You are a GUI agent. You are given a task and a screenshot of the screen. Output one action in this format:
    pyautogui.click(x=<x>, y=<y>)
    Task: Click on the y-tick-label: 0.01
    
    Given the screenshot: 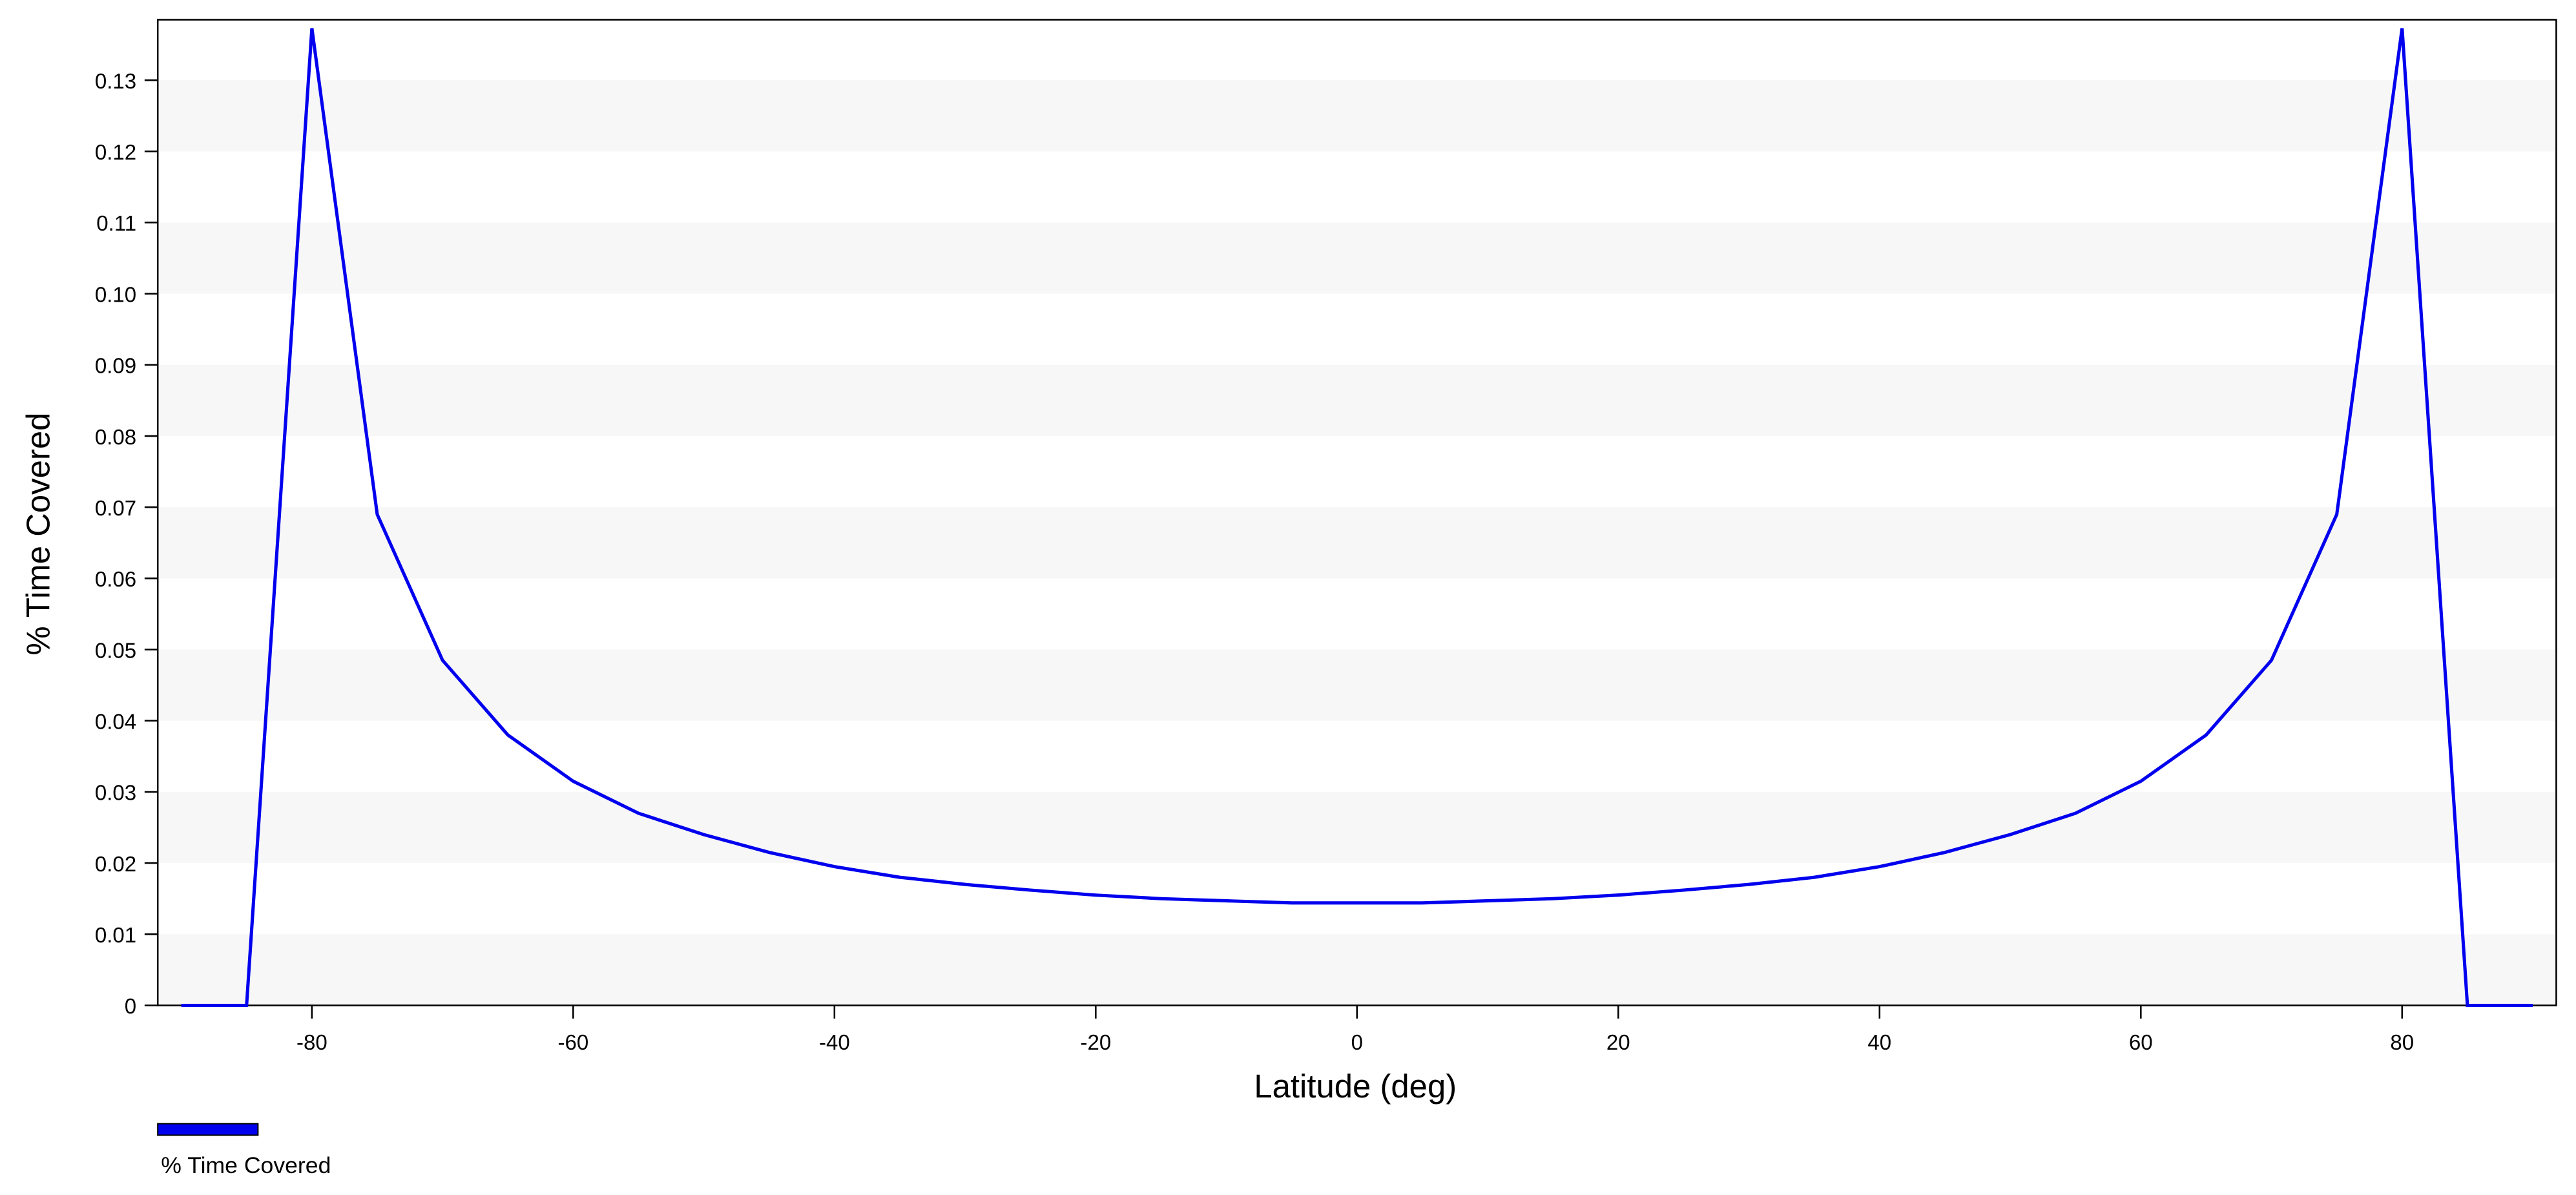 What is the action you would take?
    pyautogui.click(x=115, y=936)
    